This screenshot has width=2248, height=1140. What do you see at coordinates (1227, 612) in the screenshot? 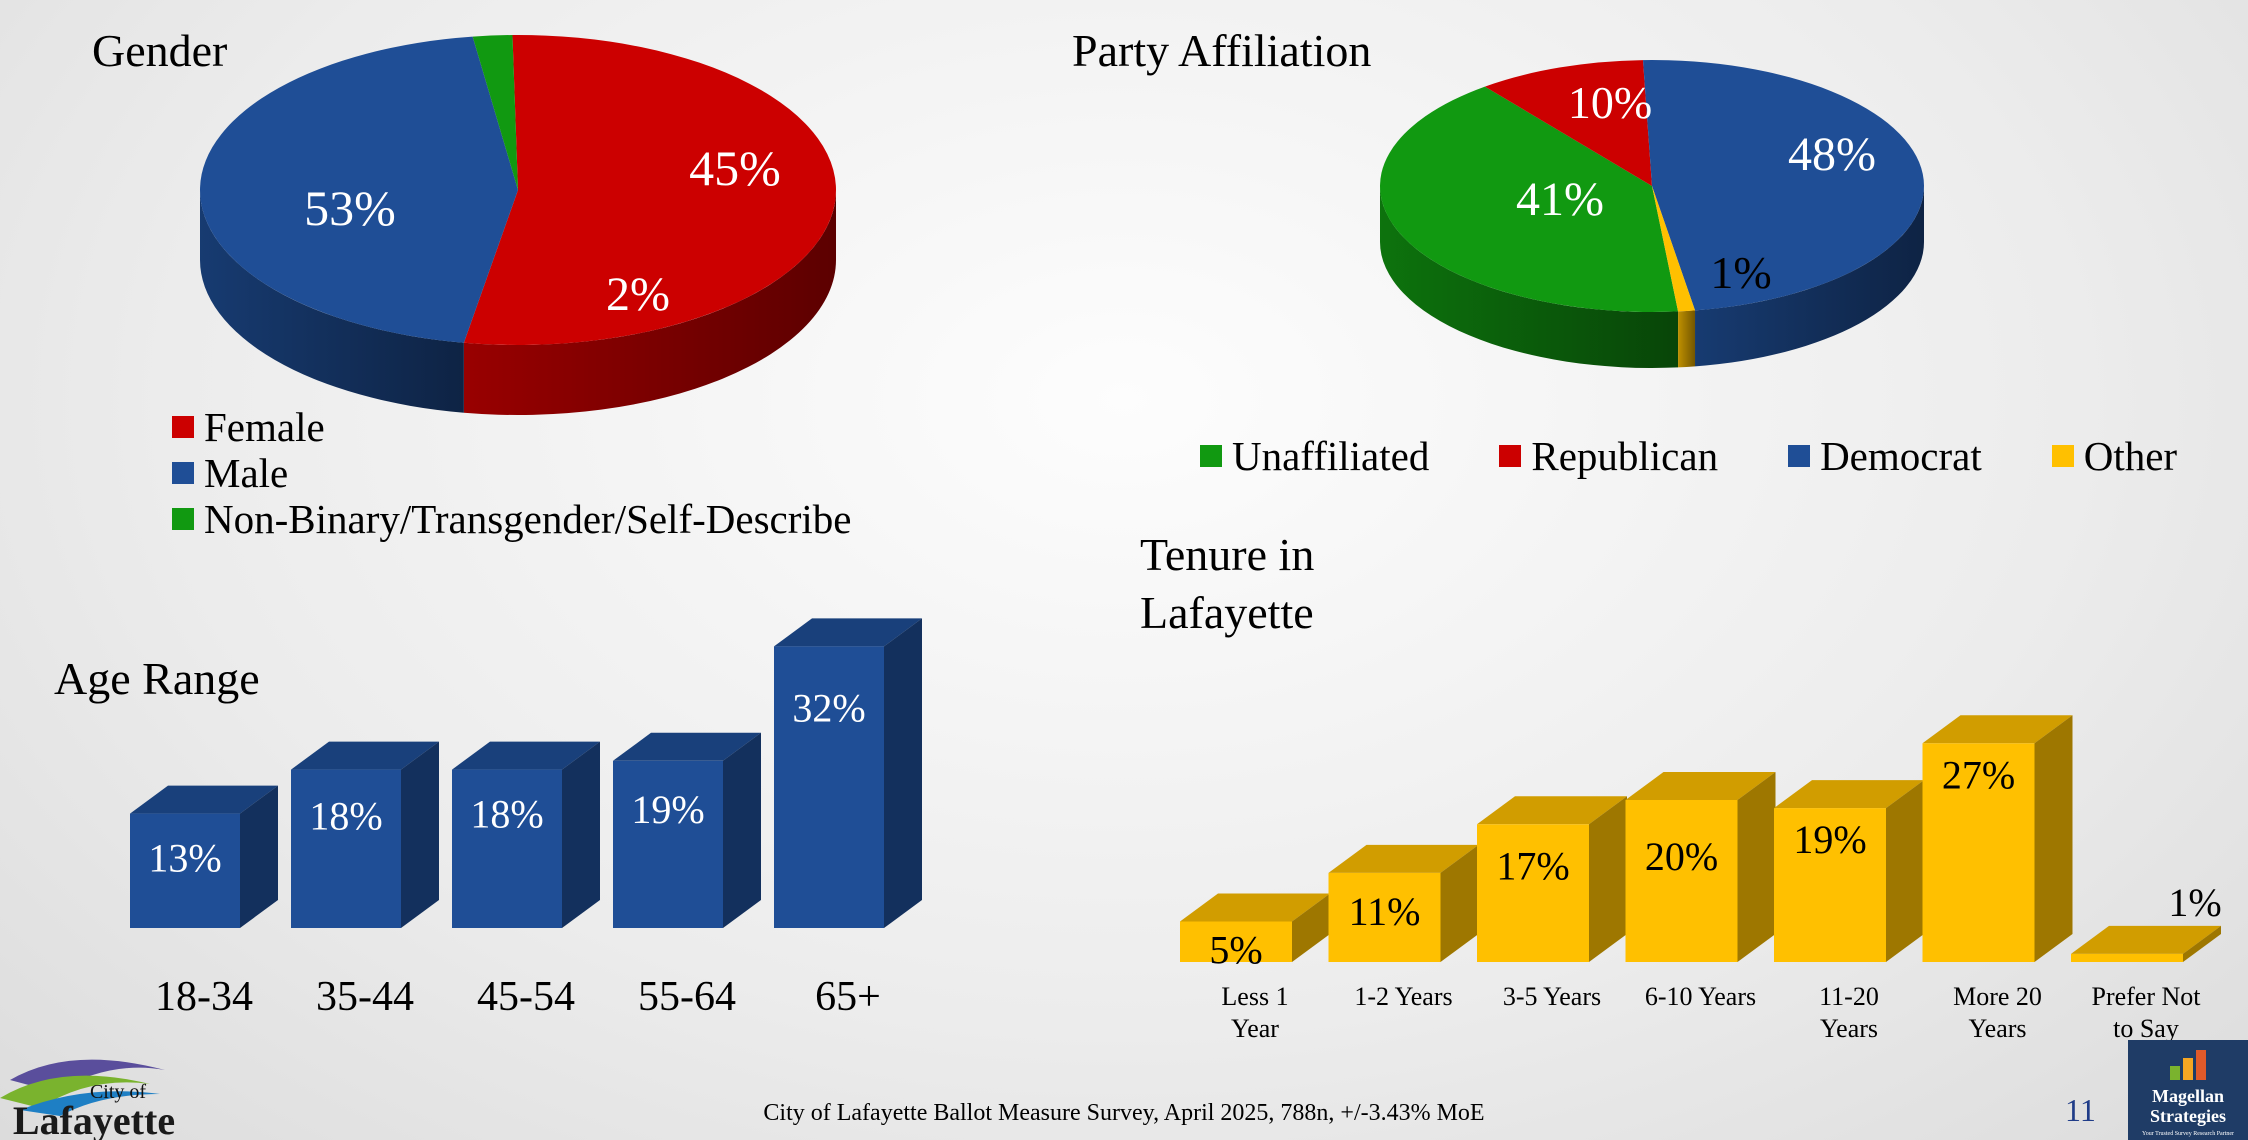
I see `tenure-title-line2: Lafayette` at bounding box center [1227, 612].